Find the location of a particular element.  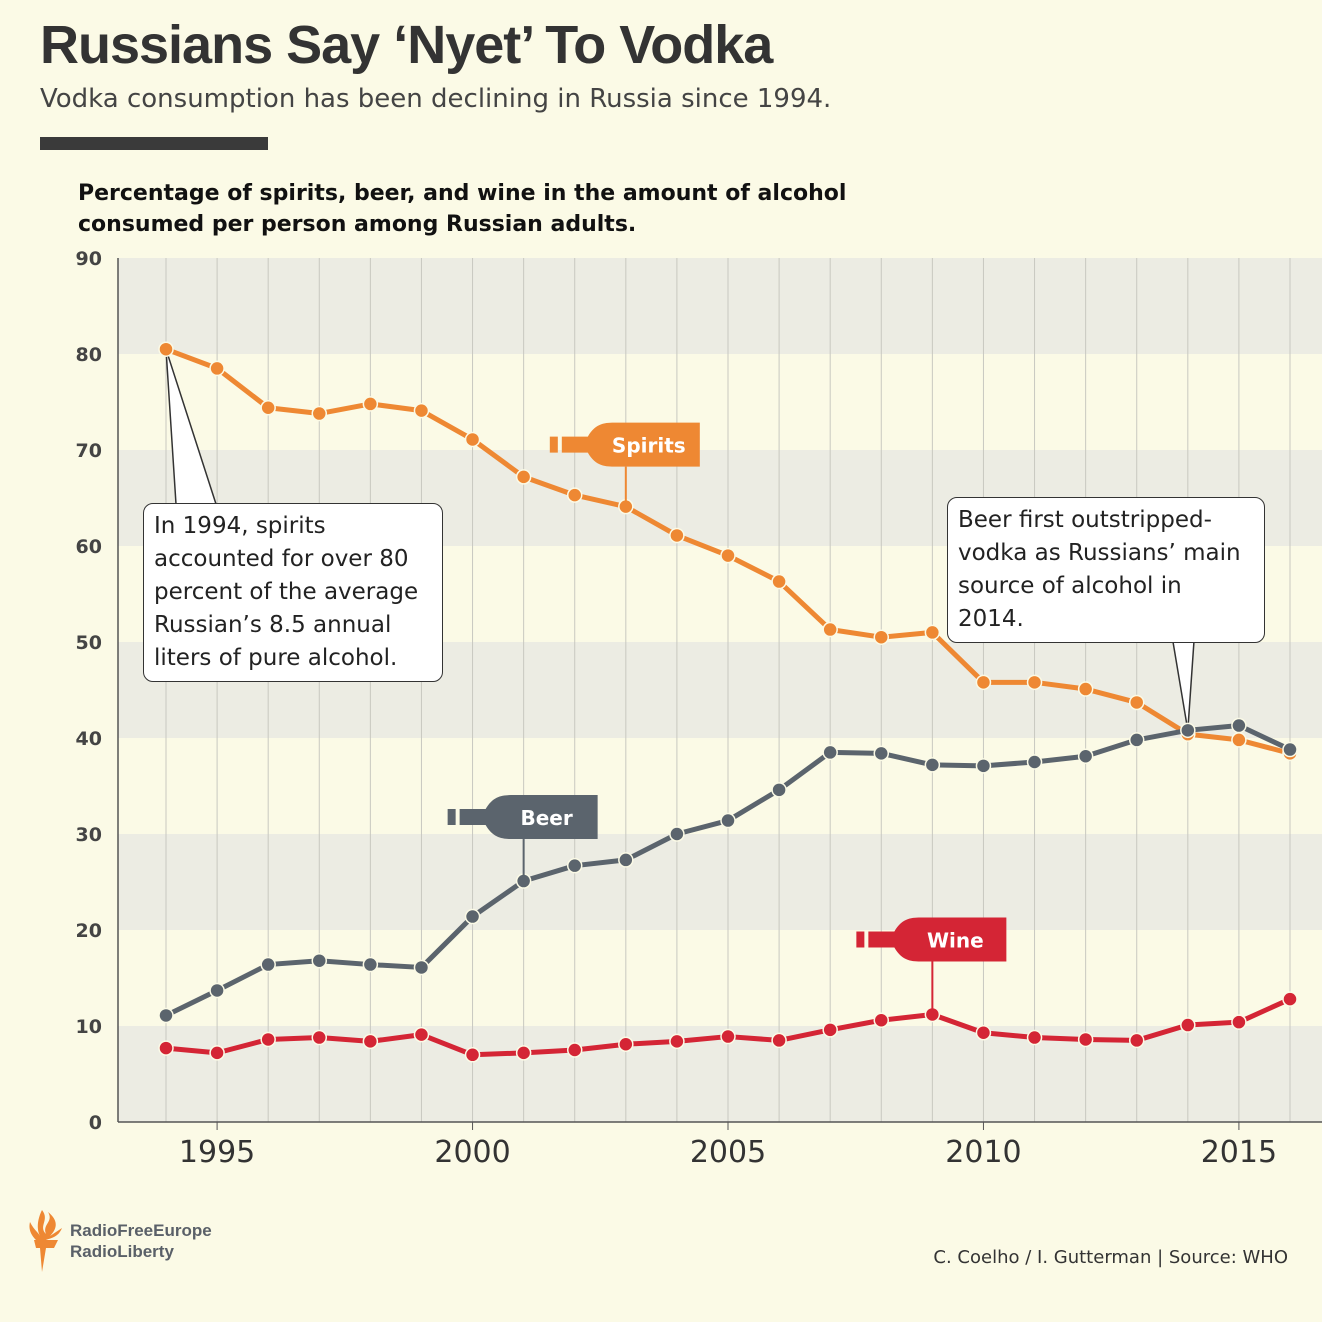

y-tick-label: 30 is located at coordinates (89, 835).